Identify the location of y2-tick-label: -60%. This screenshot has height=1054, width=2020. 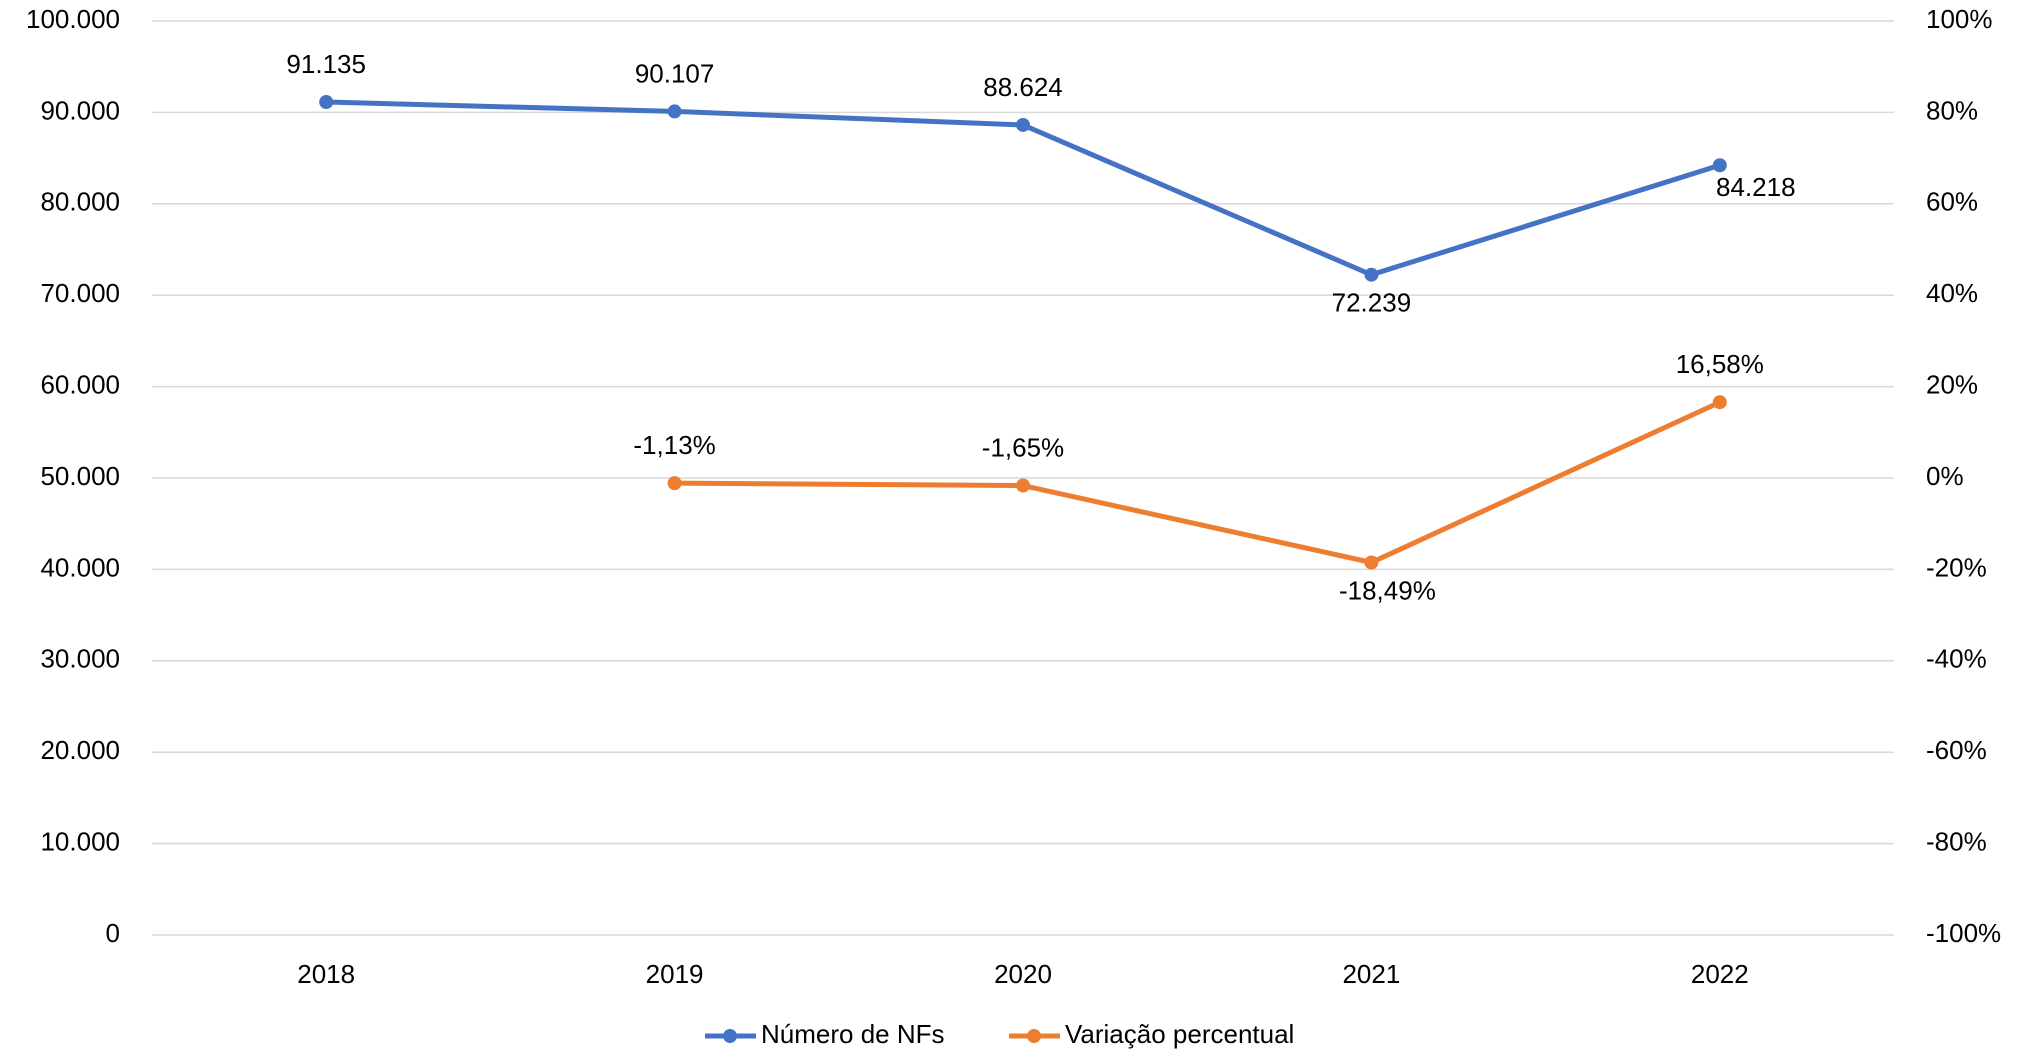
(1956, 750).